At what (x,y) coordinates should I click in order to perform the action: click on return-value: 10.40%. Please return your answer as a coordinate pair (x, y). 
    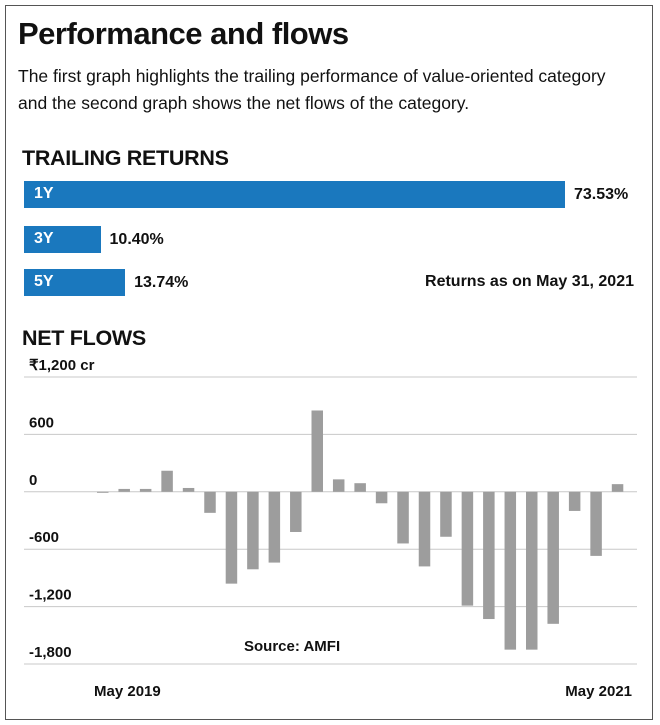
    Looking at the image, I should click on (136, 239).